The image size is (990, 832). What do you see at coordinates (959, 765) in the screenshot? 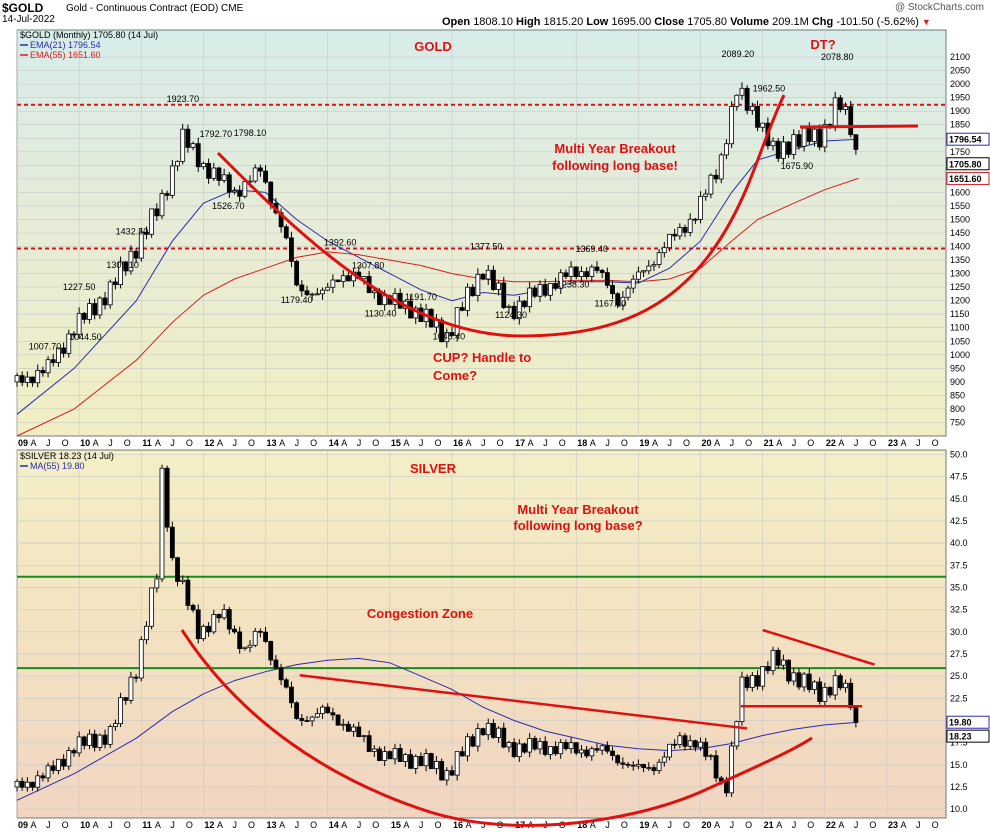
I see `y-tick-label: 15.0` at bounding box center [959, 765].